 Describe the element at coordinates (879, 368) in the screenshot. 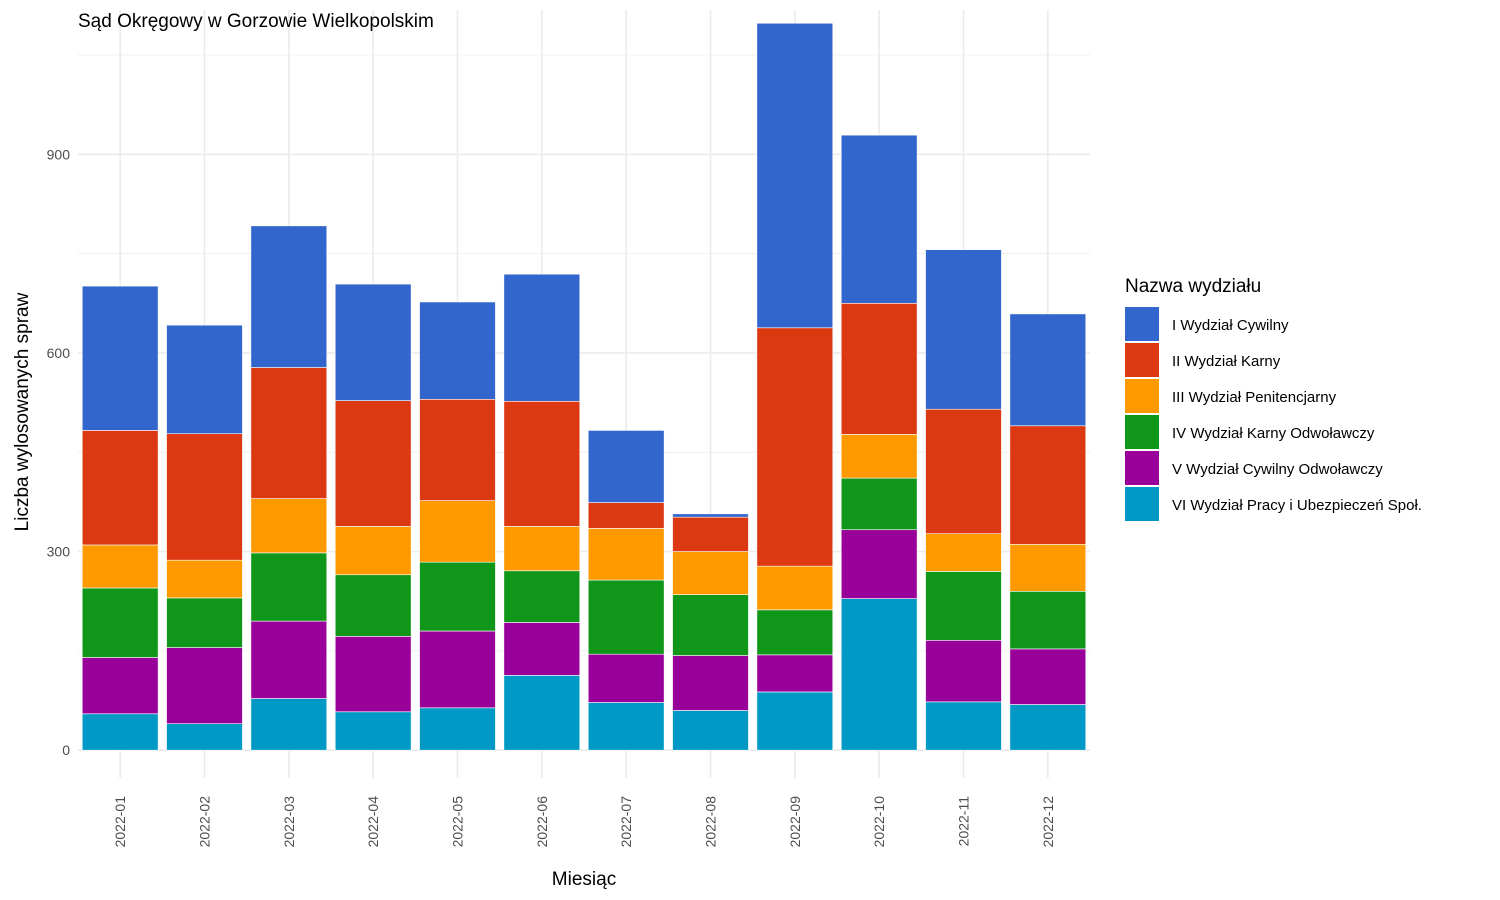

I see `bar-segment-2022-10-s4` at that location.